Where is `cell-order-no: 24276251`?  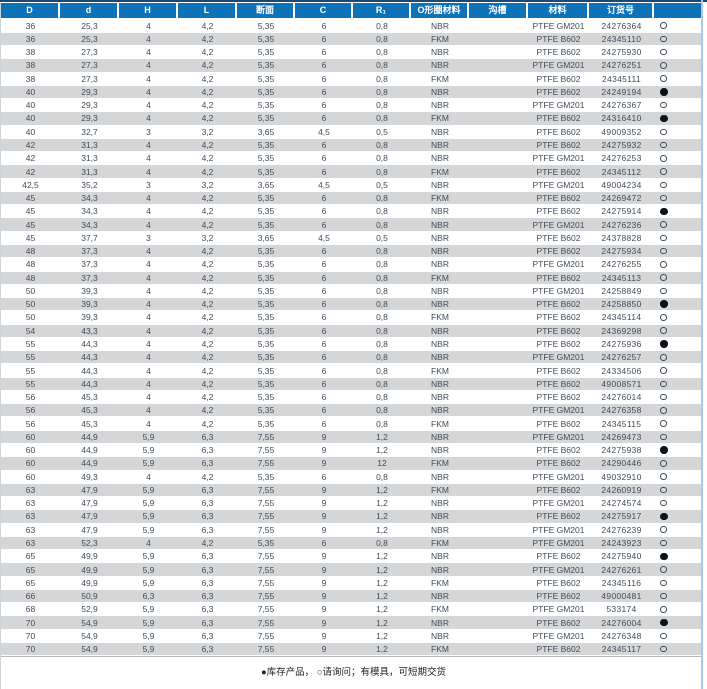
cell-order-no: 24276251 is located at coordinates (621, 65).